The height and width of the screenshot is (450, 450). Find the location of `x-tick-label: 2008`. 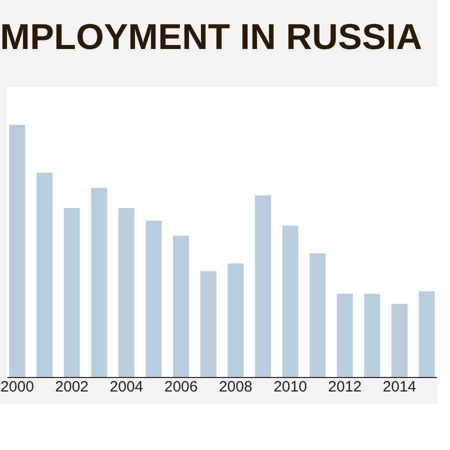

x-tick-label: 2008 is located at coordinates (235, 387).